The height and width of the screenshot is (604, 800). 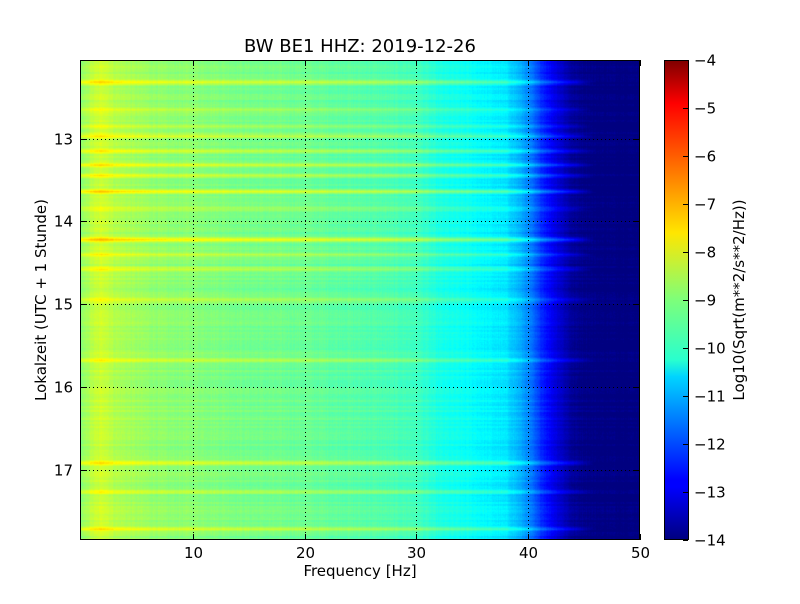 I want to click on x-tick-label: 40, so click(x=528, y=553).